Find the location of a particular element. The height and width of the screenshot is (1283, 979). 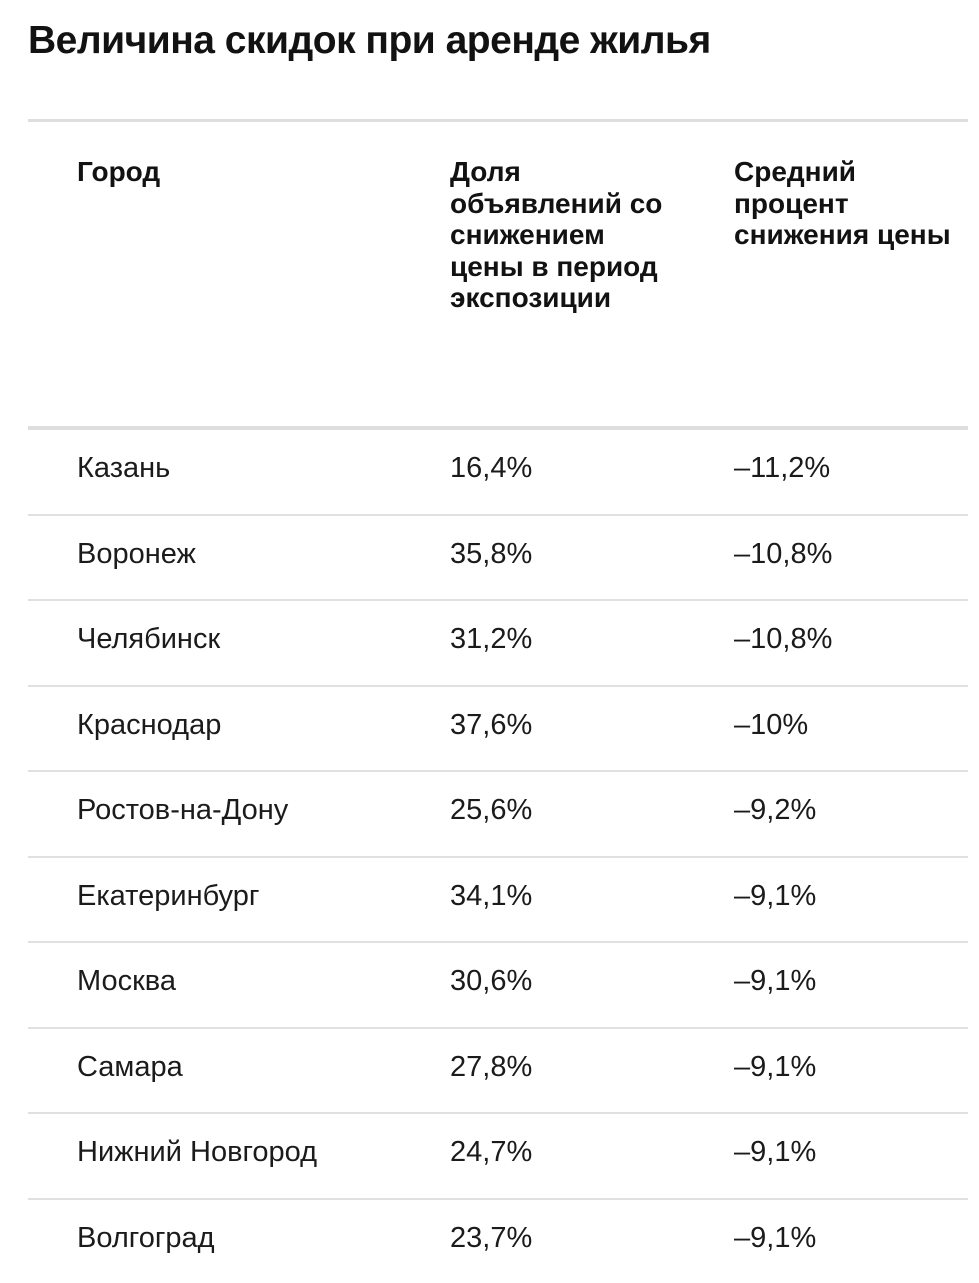

city-cell: Воронеж is located at coordinates (136, 554).